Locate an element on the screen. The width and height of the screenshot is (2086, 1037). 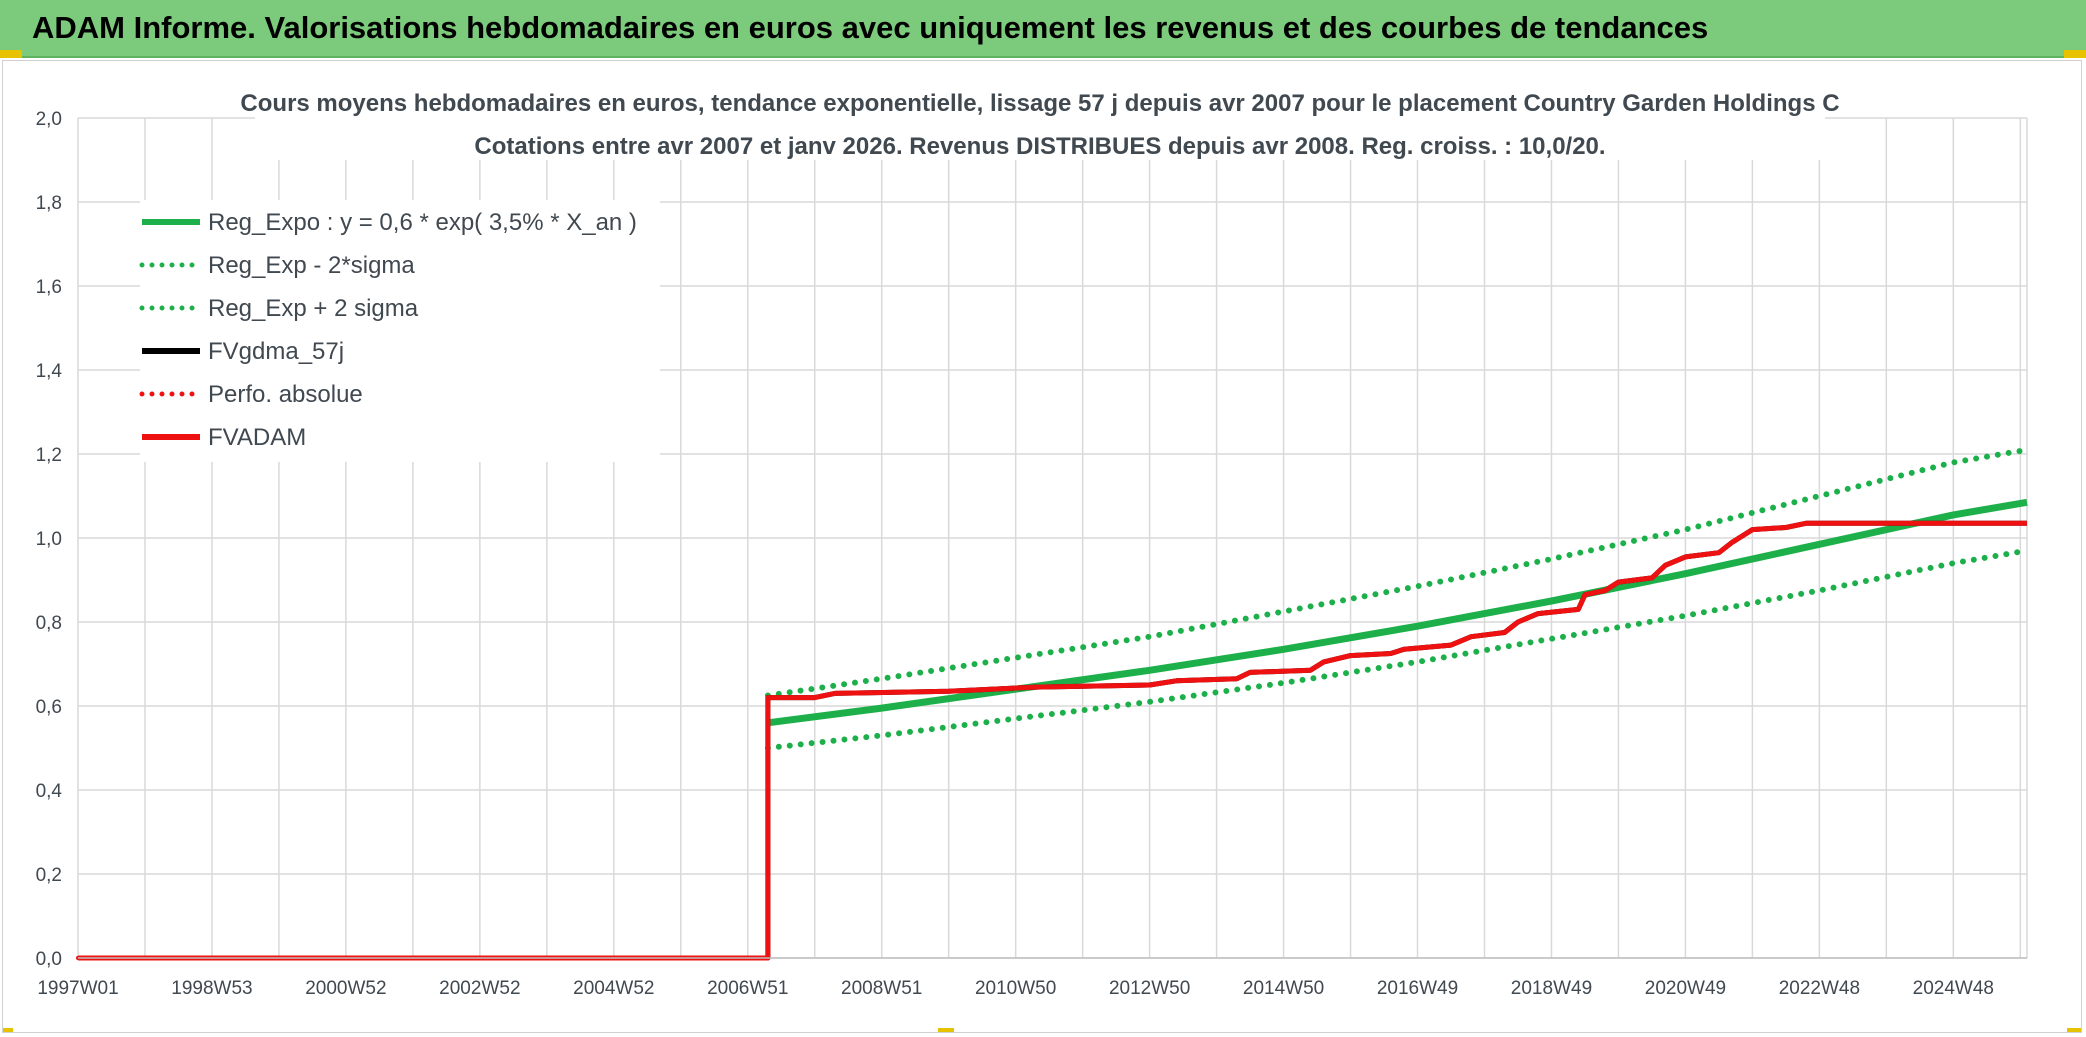
legend-background is located at coordinates (400, 331).